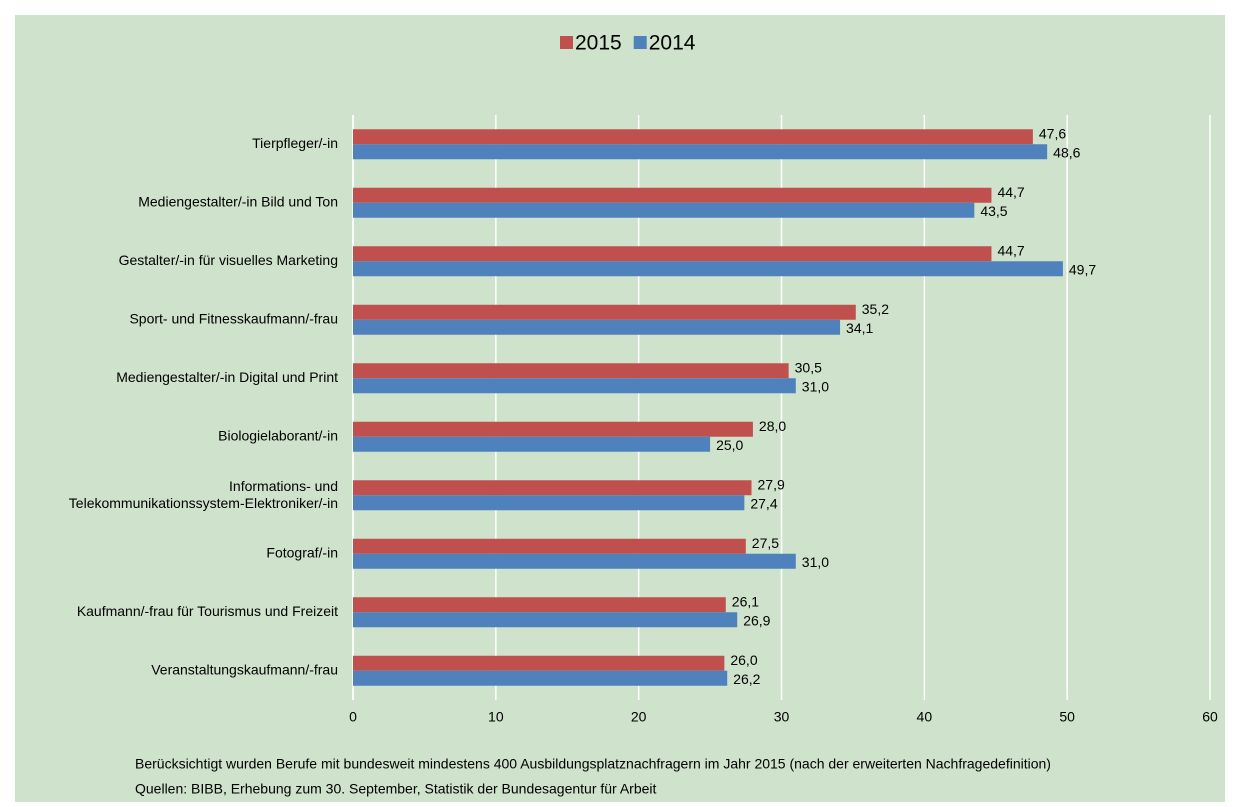 This screenshot has width=1239, height=807. Describe the element at coordinates (244, 669) in the screenshot. I see `y-tick-label: Veranstaltungskaufmann/-frau` at that location.